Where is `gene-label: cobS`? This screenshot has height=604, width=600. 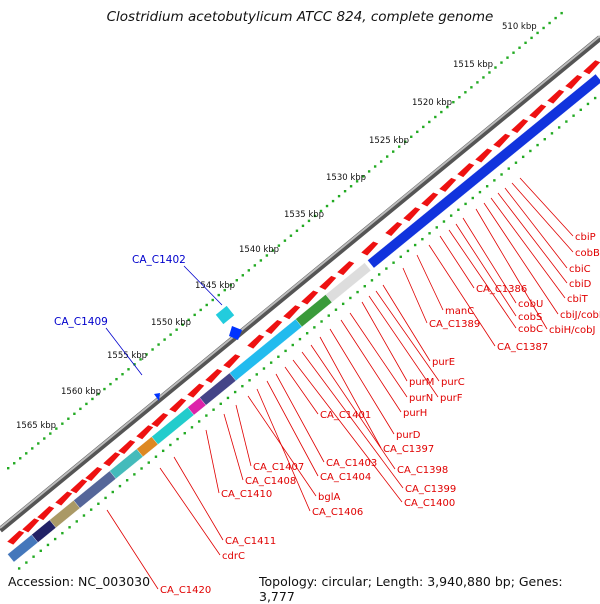 gene-label: cobS is located at coordinates (530, 317).